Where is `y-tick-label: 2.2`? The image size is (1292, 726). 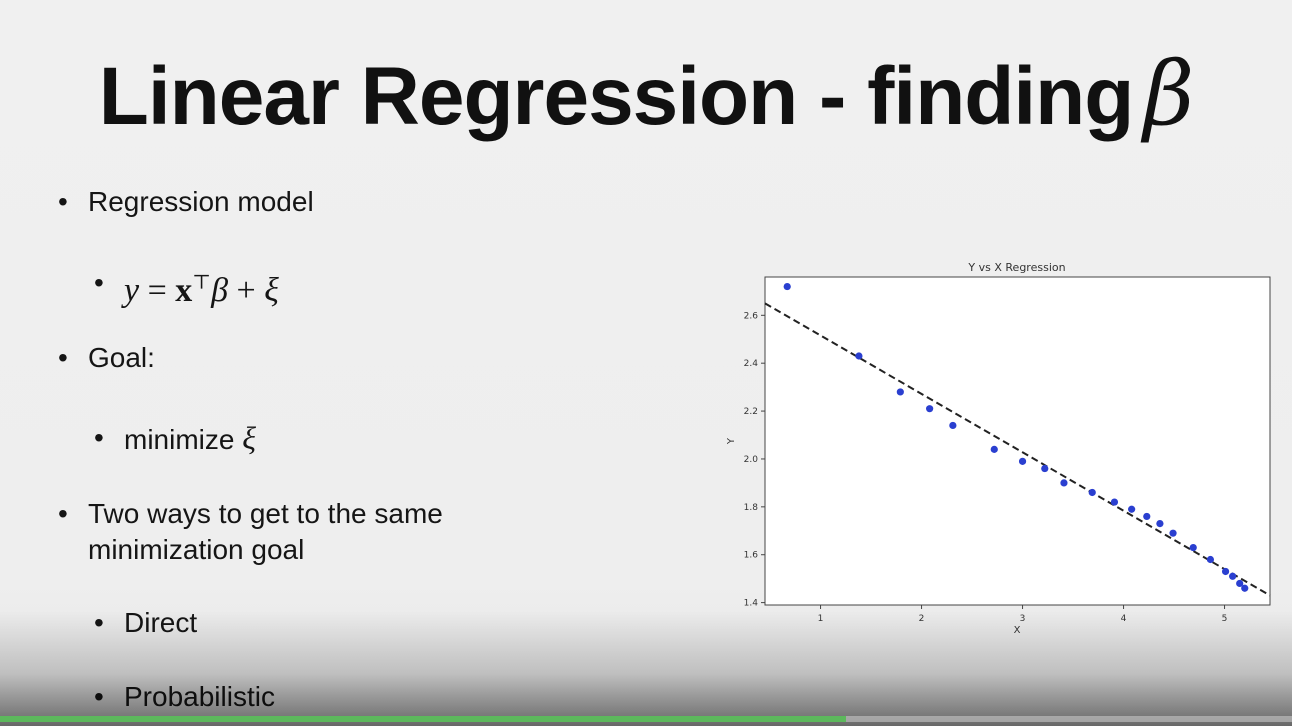
y-tick-label: 2.2 is located at coordinates (751, 412).